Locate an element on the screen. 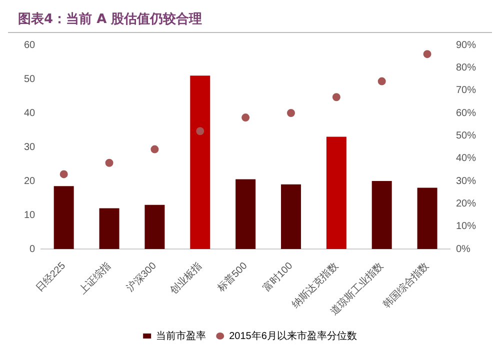  y-tick-label: 0 is located at coordinates (33, 249).